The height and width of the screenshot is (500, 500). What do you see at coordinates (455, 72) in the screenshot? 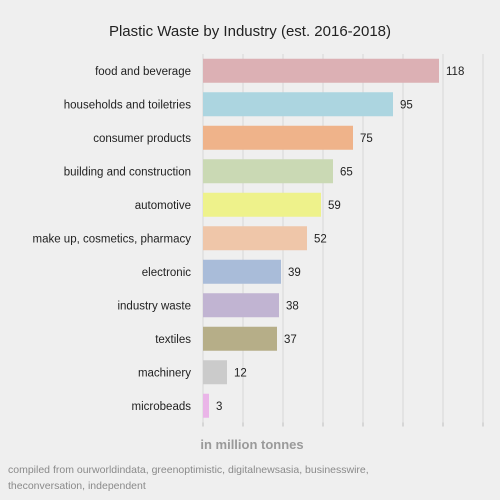
I see `data-label: 118` at bounding box center [455, 72].